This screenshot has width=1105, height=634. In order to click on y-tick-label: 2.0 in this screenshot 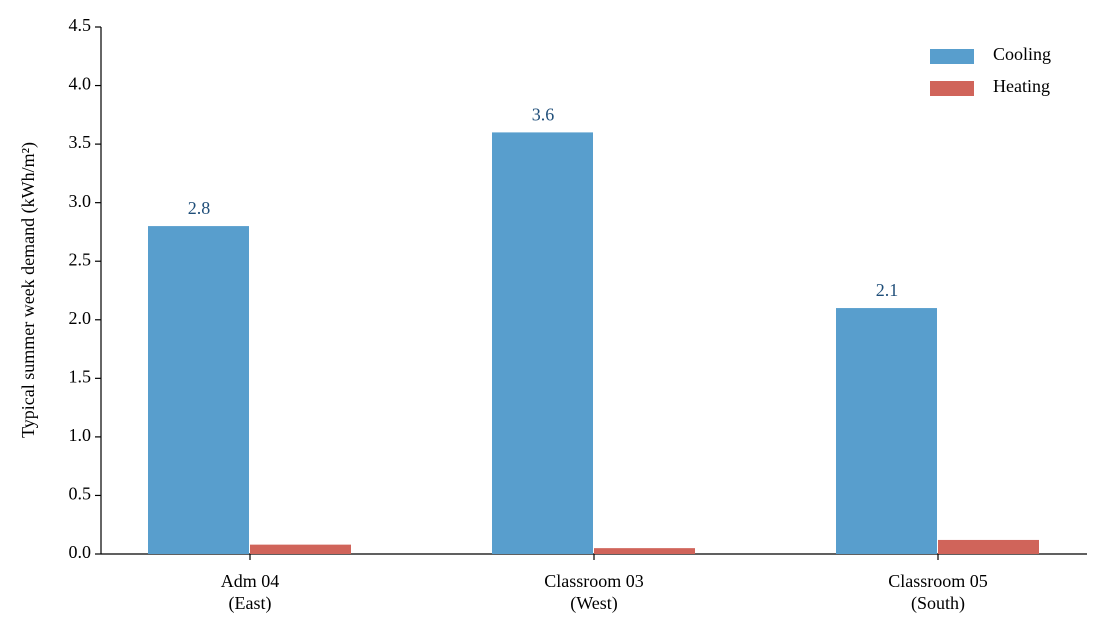, I will do `click(80, 318)`.